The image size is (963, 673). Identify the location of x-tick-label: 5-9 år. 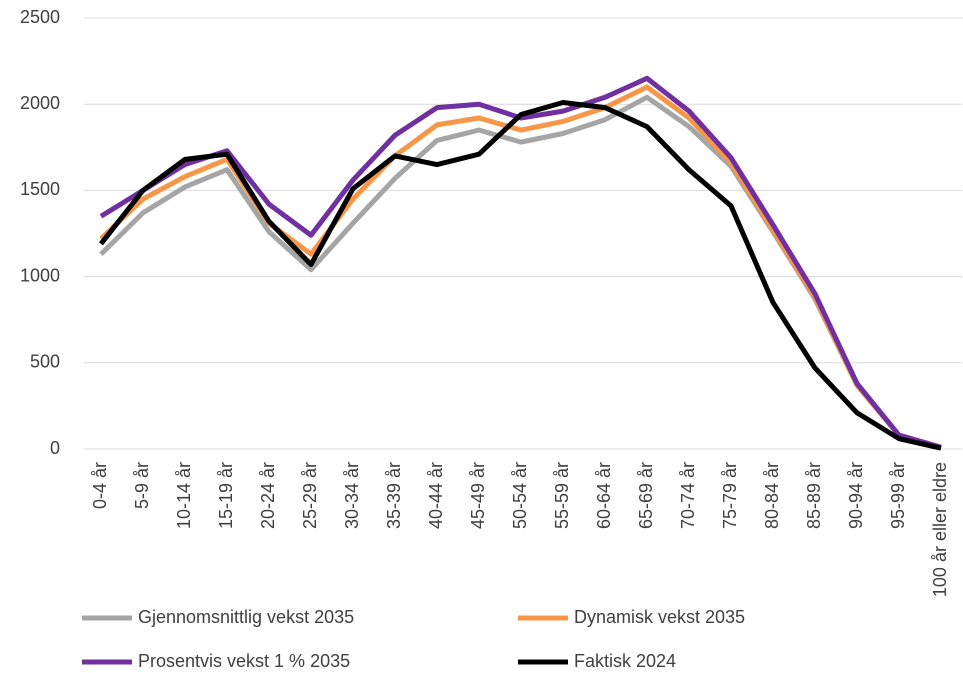
(142, 485).